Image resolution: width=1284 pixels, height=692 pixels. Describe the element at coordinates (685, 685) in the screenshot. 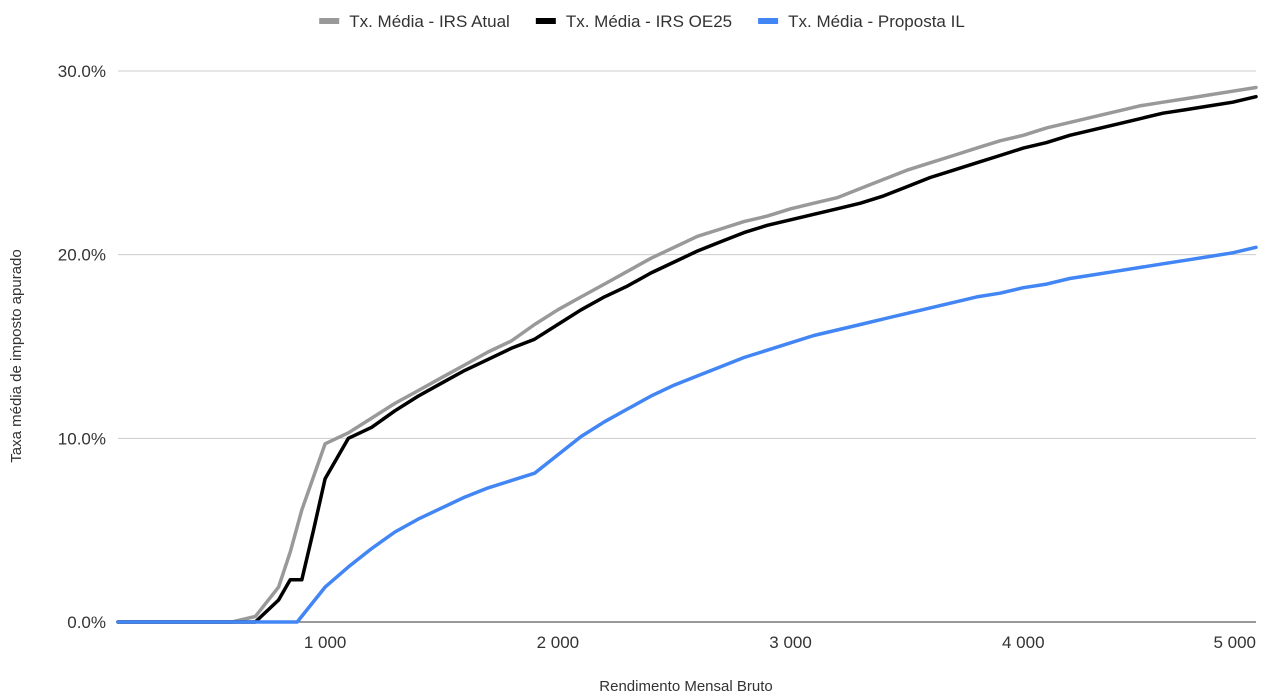

I see `x-axis-title: Rendimento Mensal Bruto` at that location.